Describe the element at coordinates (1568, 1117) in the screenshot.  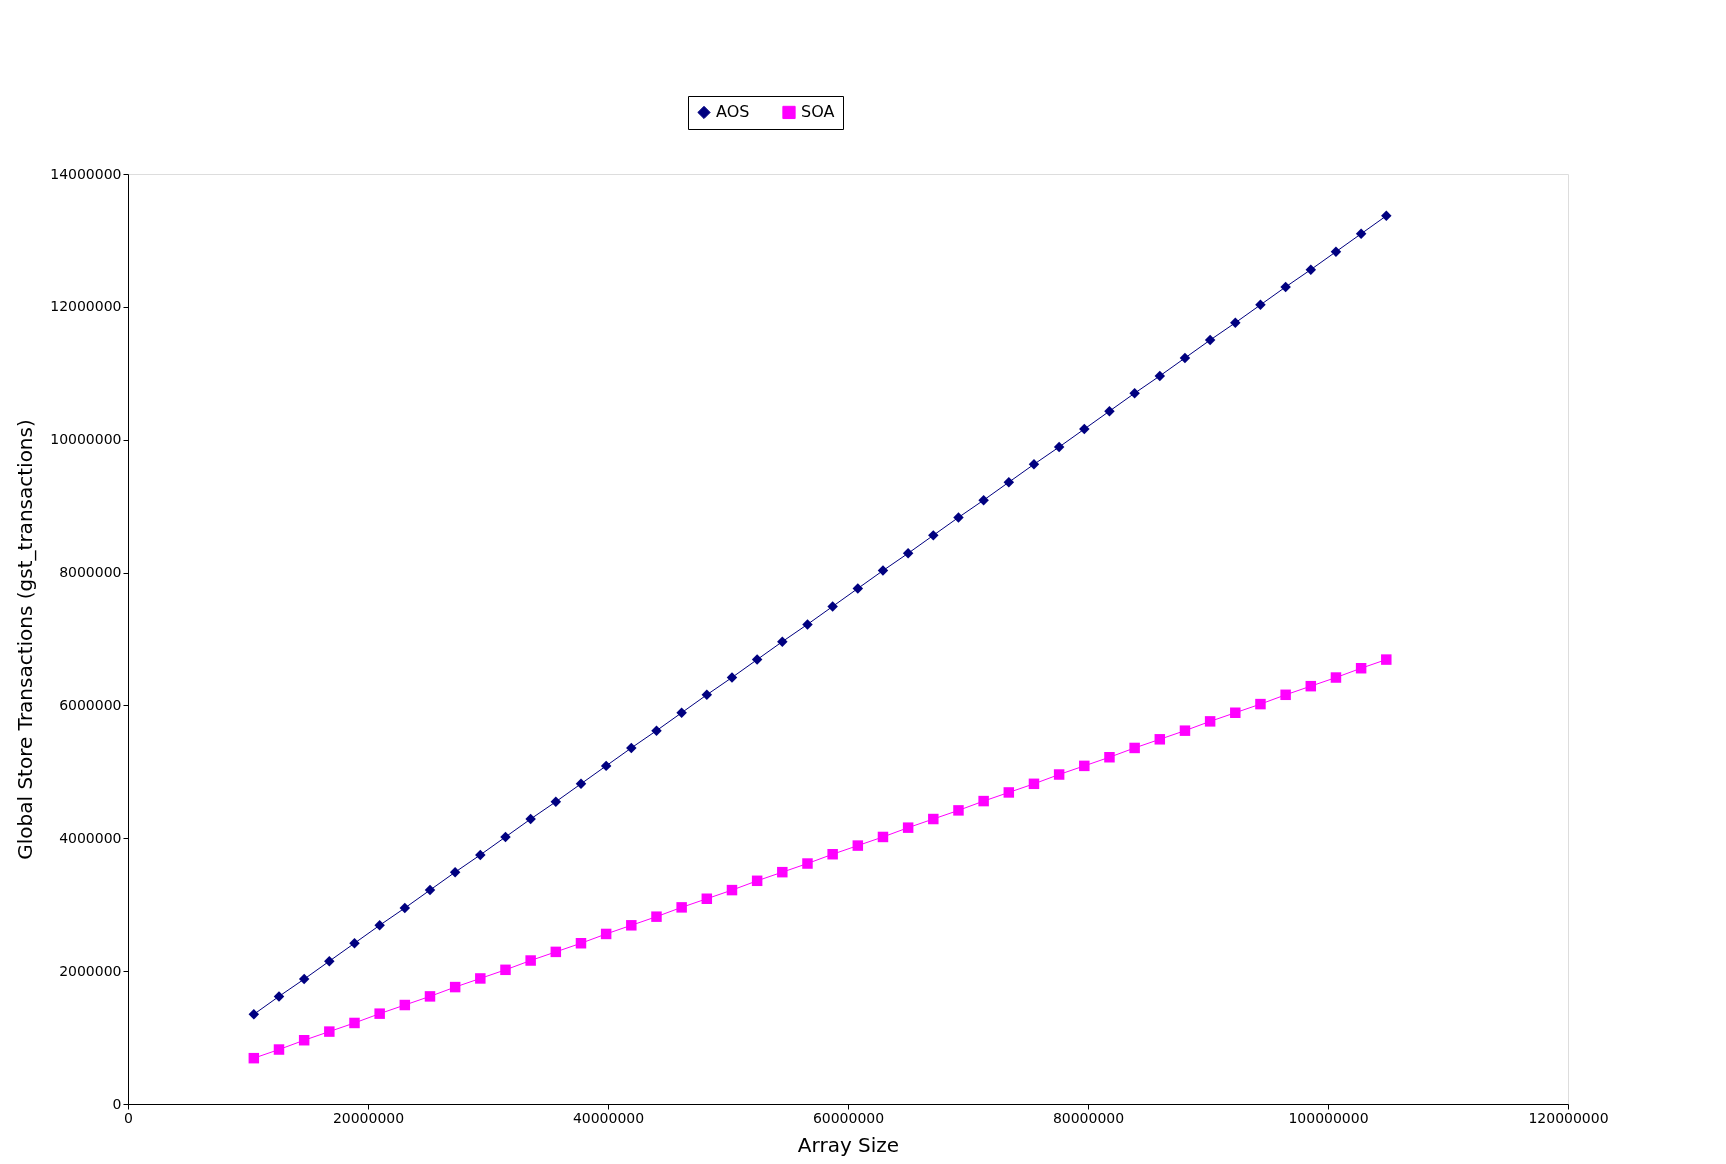
I see `x-tick-label: 120000000` at that location.